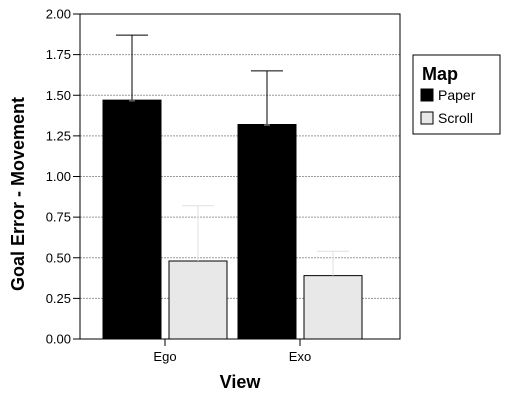  I want to click on y-tick-label: 1.75, so click(58, 54).